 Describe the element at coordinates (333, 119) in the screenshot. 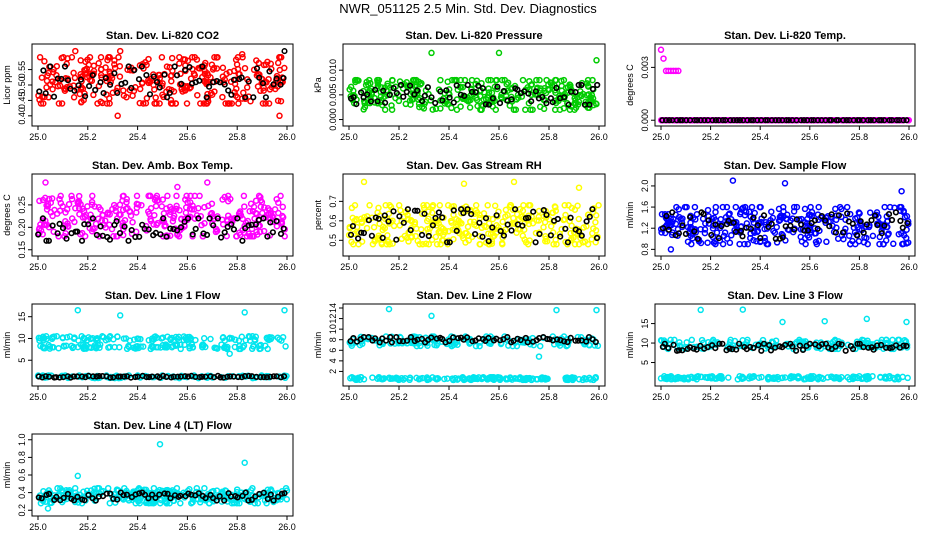

I see `y-tick-label: 0.000` at that location.